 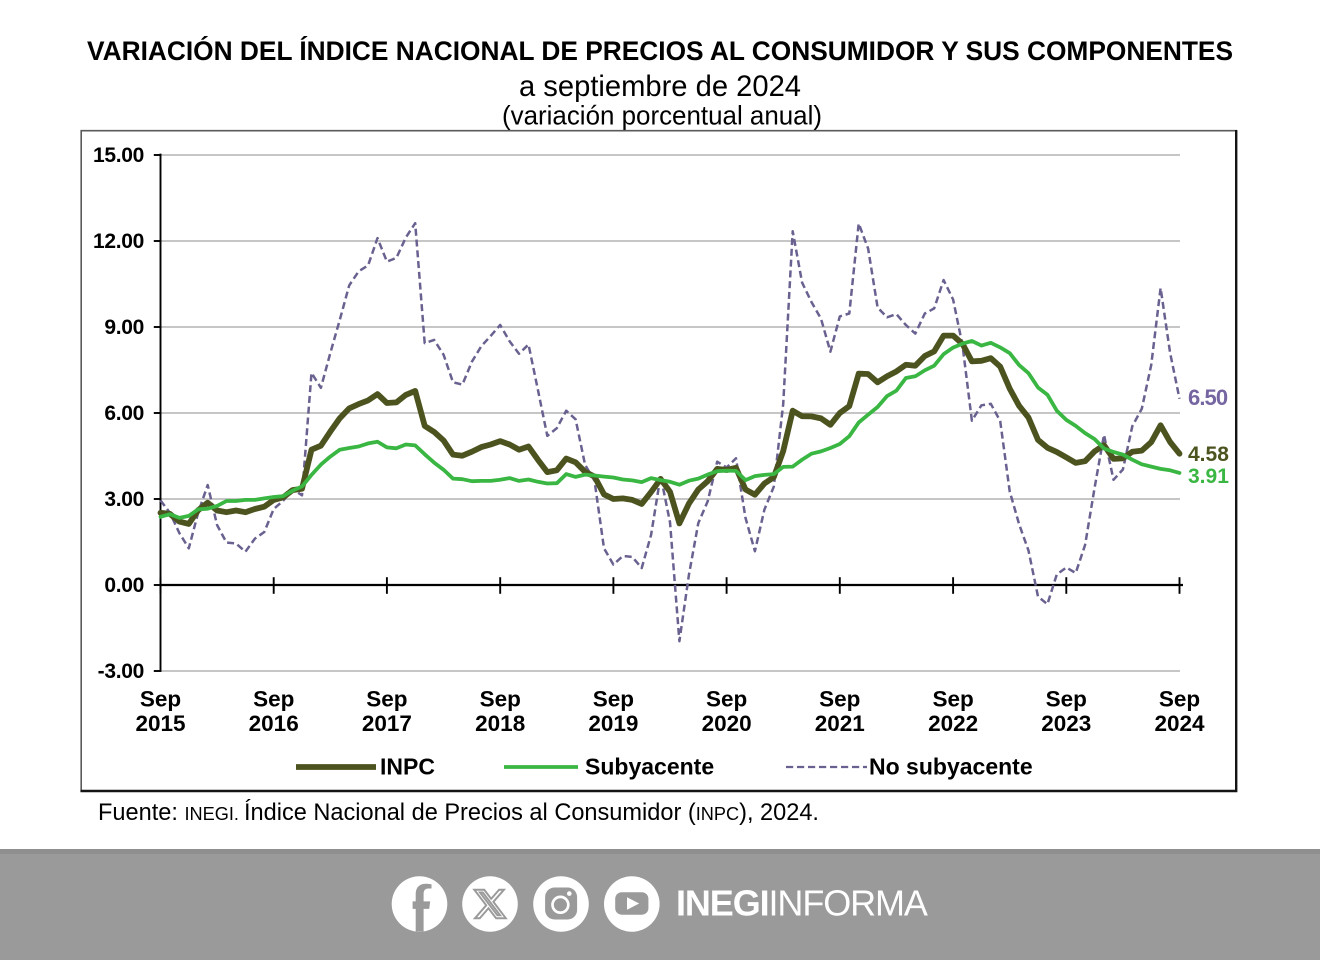 What do you see at coordinates (274, 723) in the screenshot?
I see `svg-text: 2016` at bounding box center [274, 723].